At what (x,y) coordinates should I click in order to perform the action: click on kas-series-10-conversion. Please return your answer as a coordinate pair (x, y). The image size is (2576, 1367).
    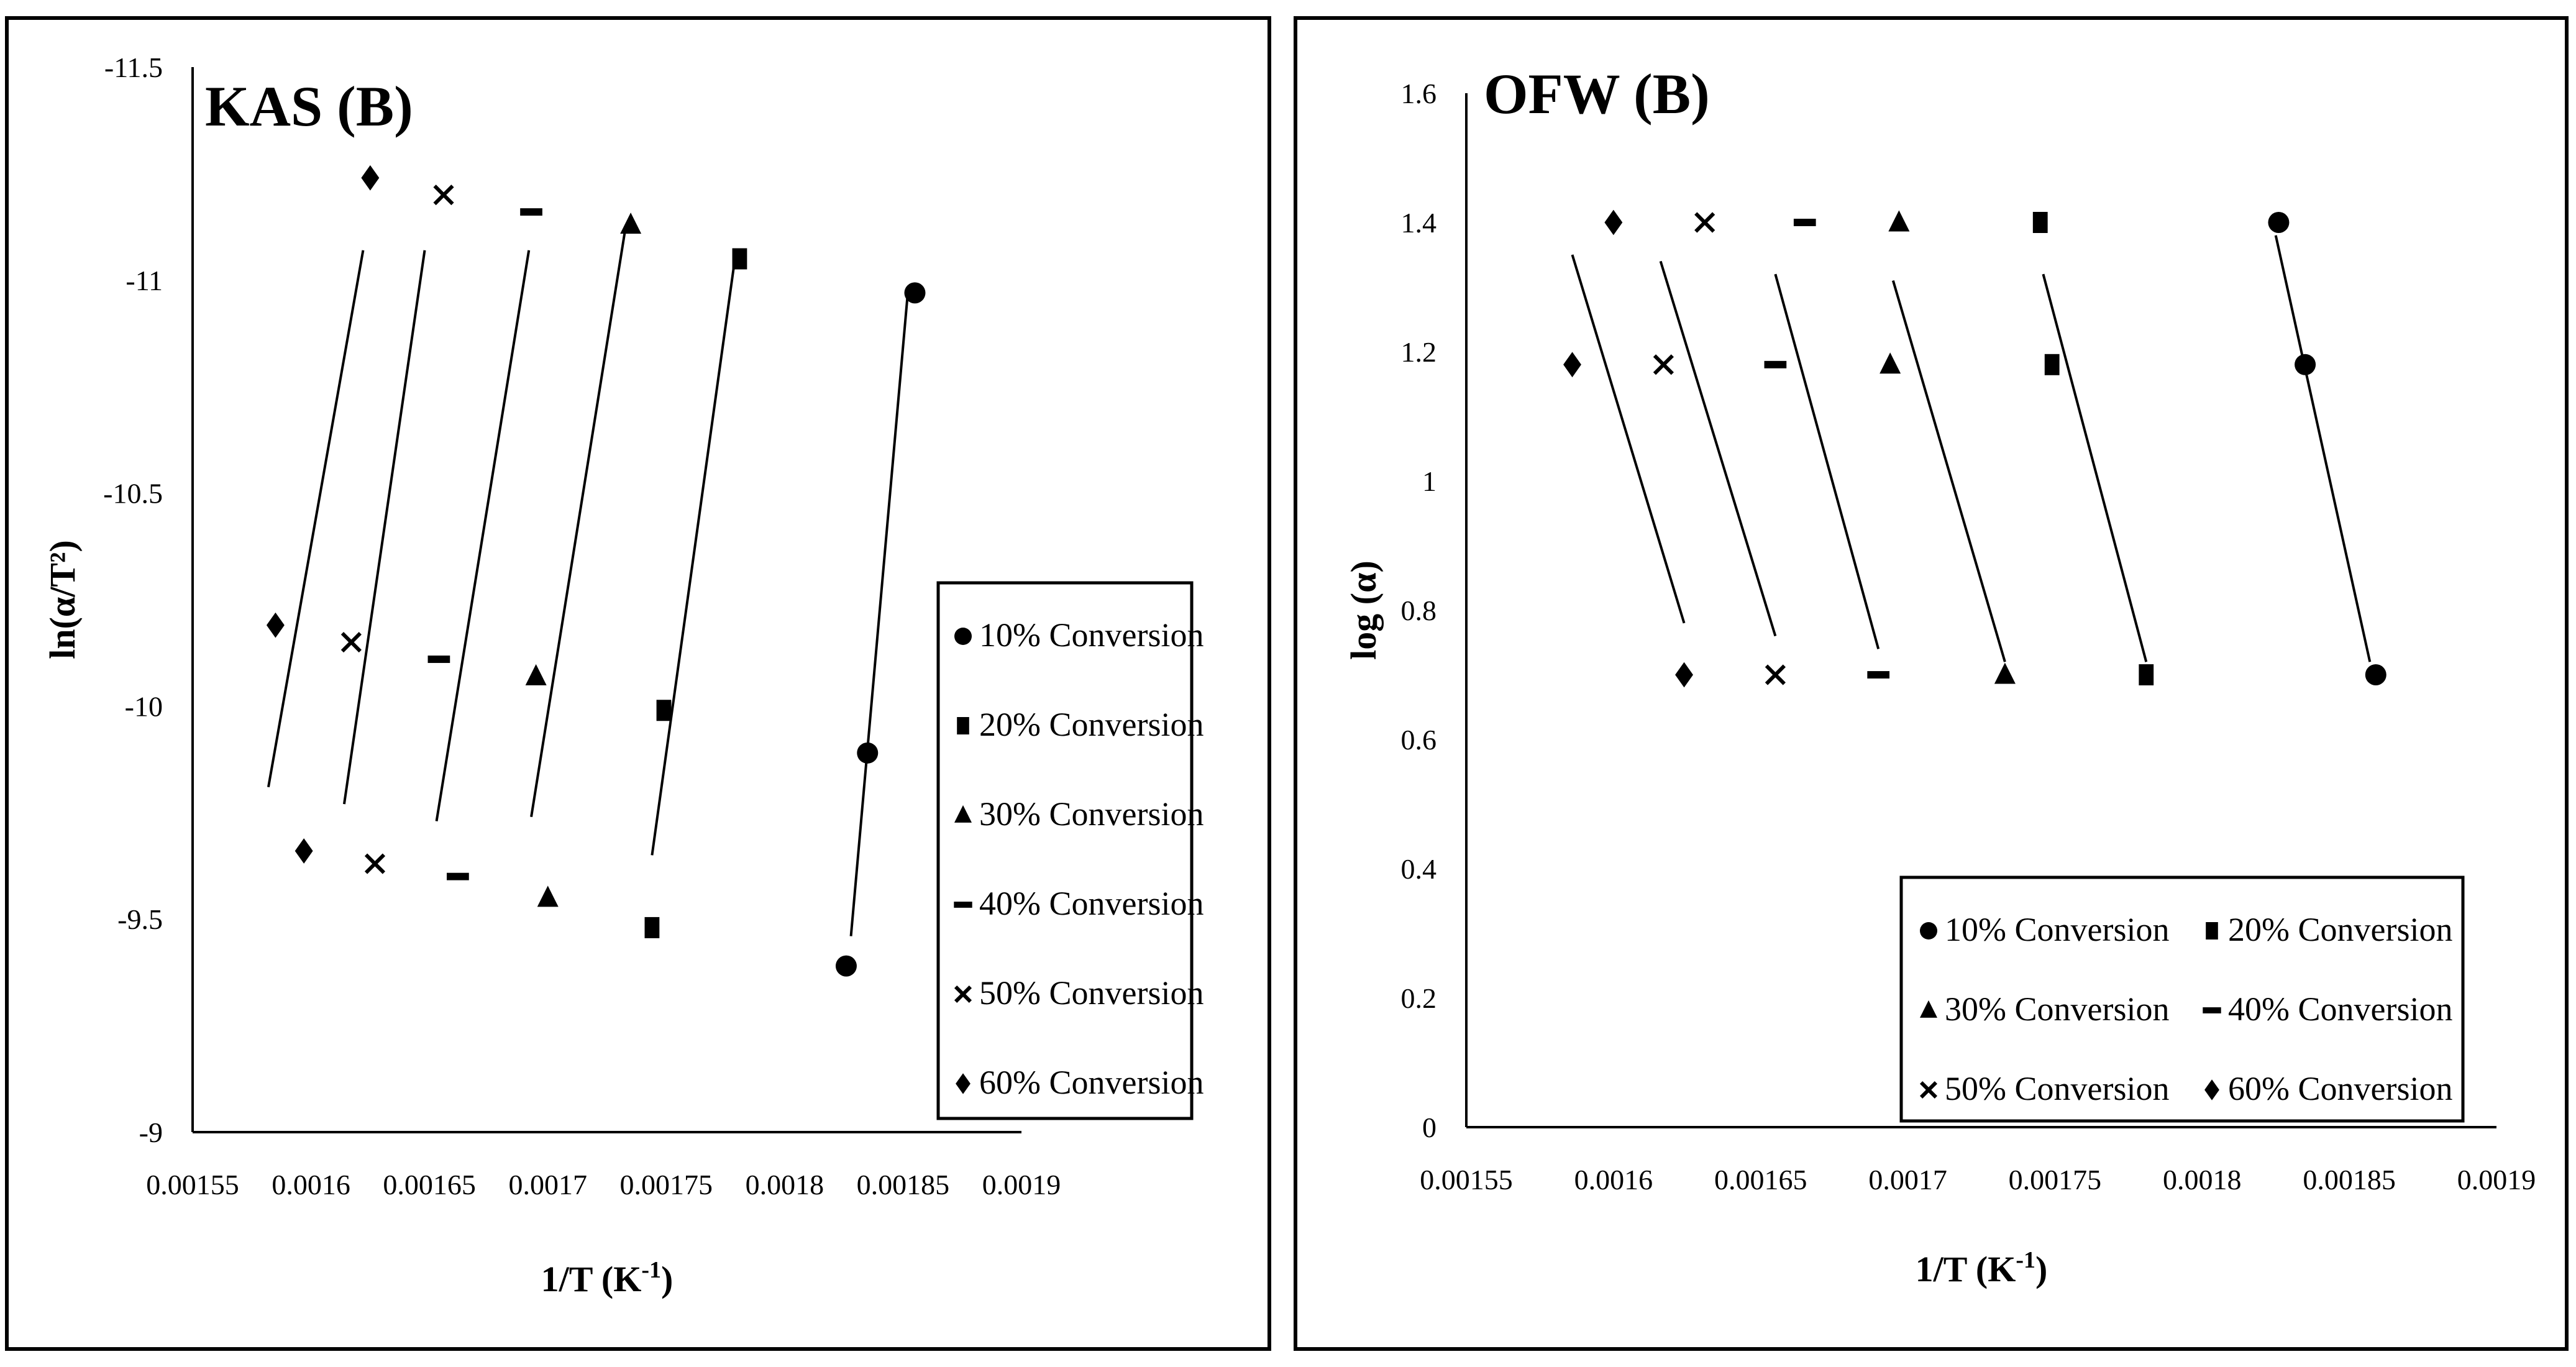
    Looking at the image, I should click on (880, 629).